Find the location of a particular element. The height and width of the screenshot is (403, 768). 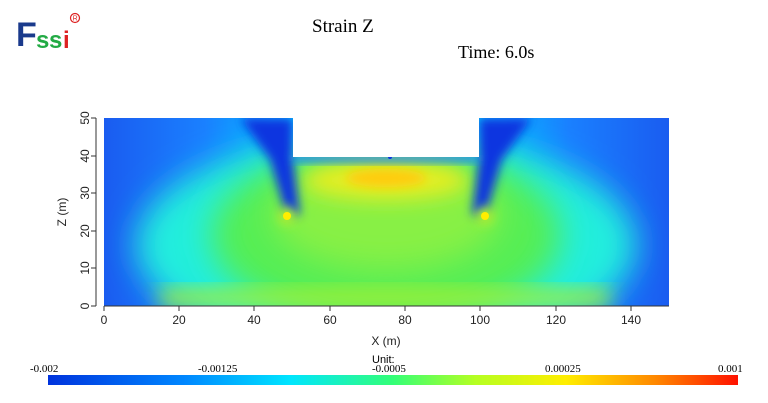

colorbar is located at coordinates (393, 380).